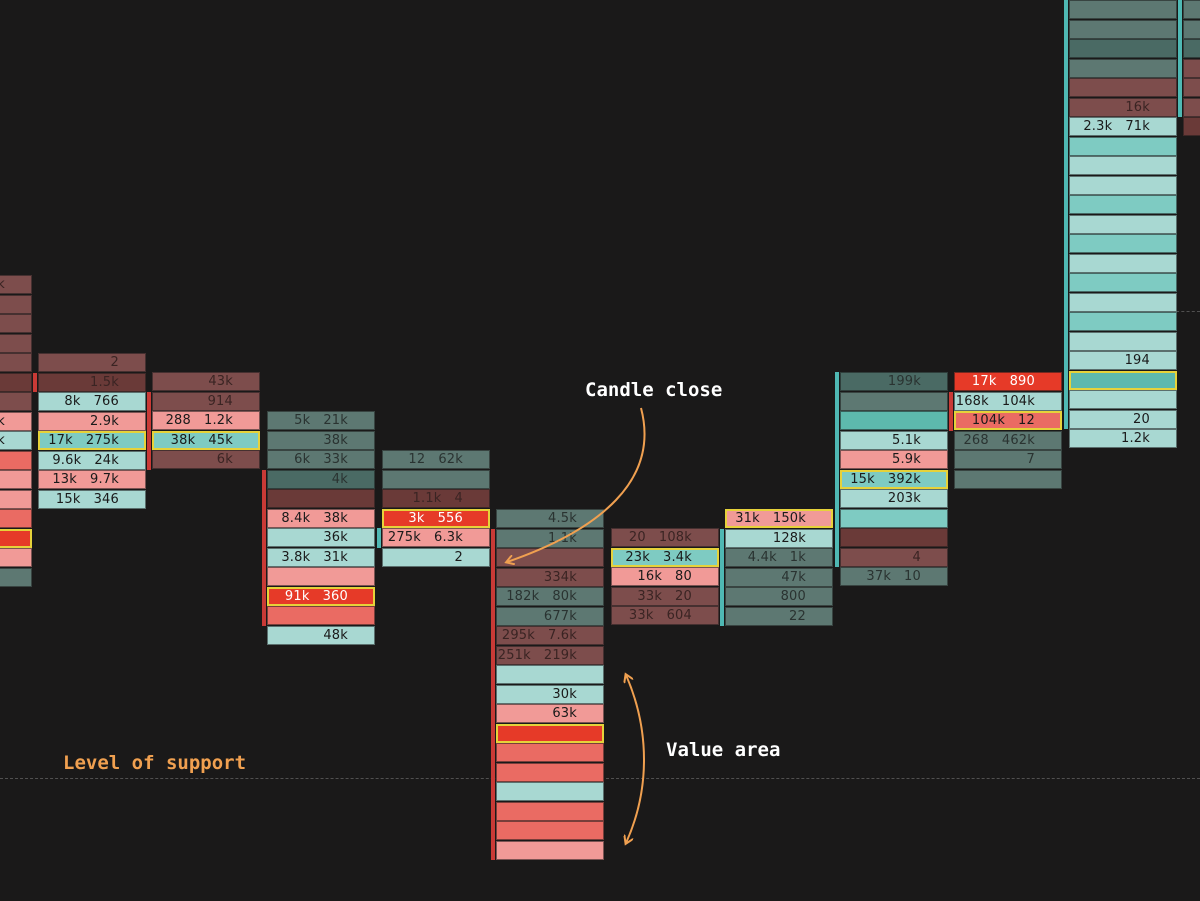  I want to click on footprint-cell-poc: 104k 12, so click(1008, 420).